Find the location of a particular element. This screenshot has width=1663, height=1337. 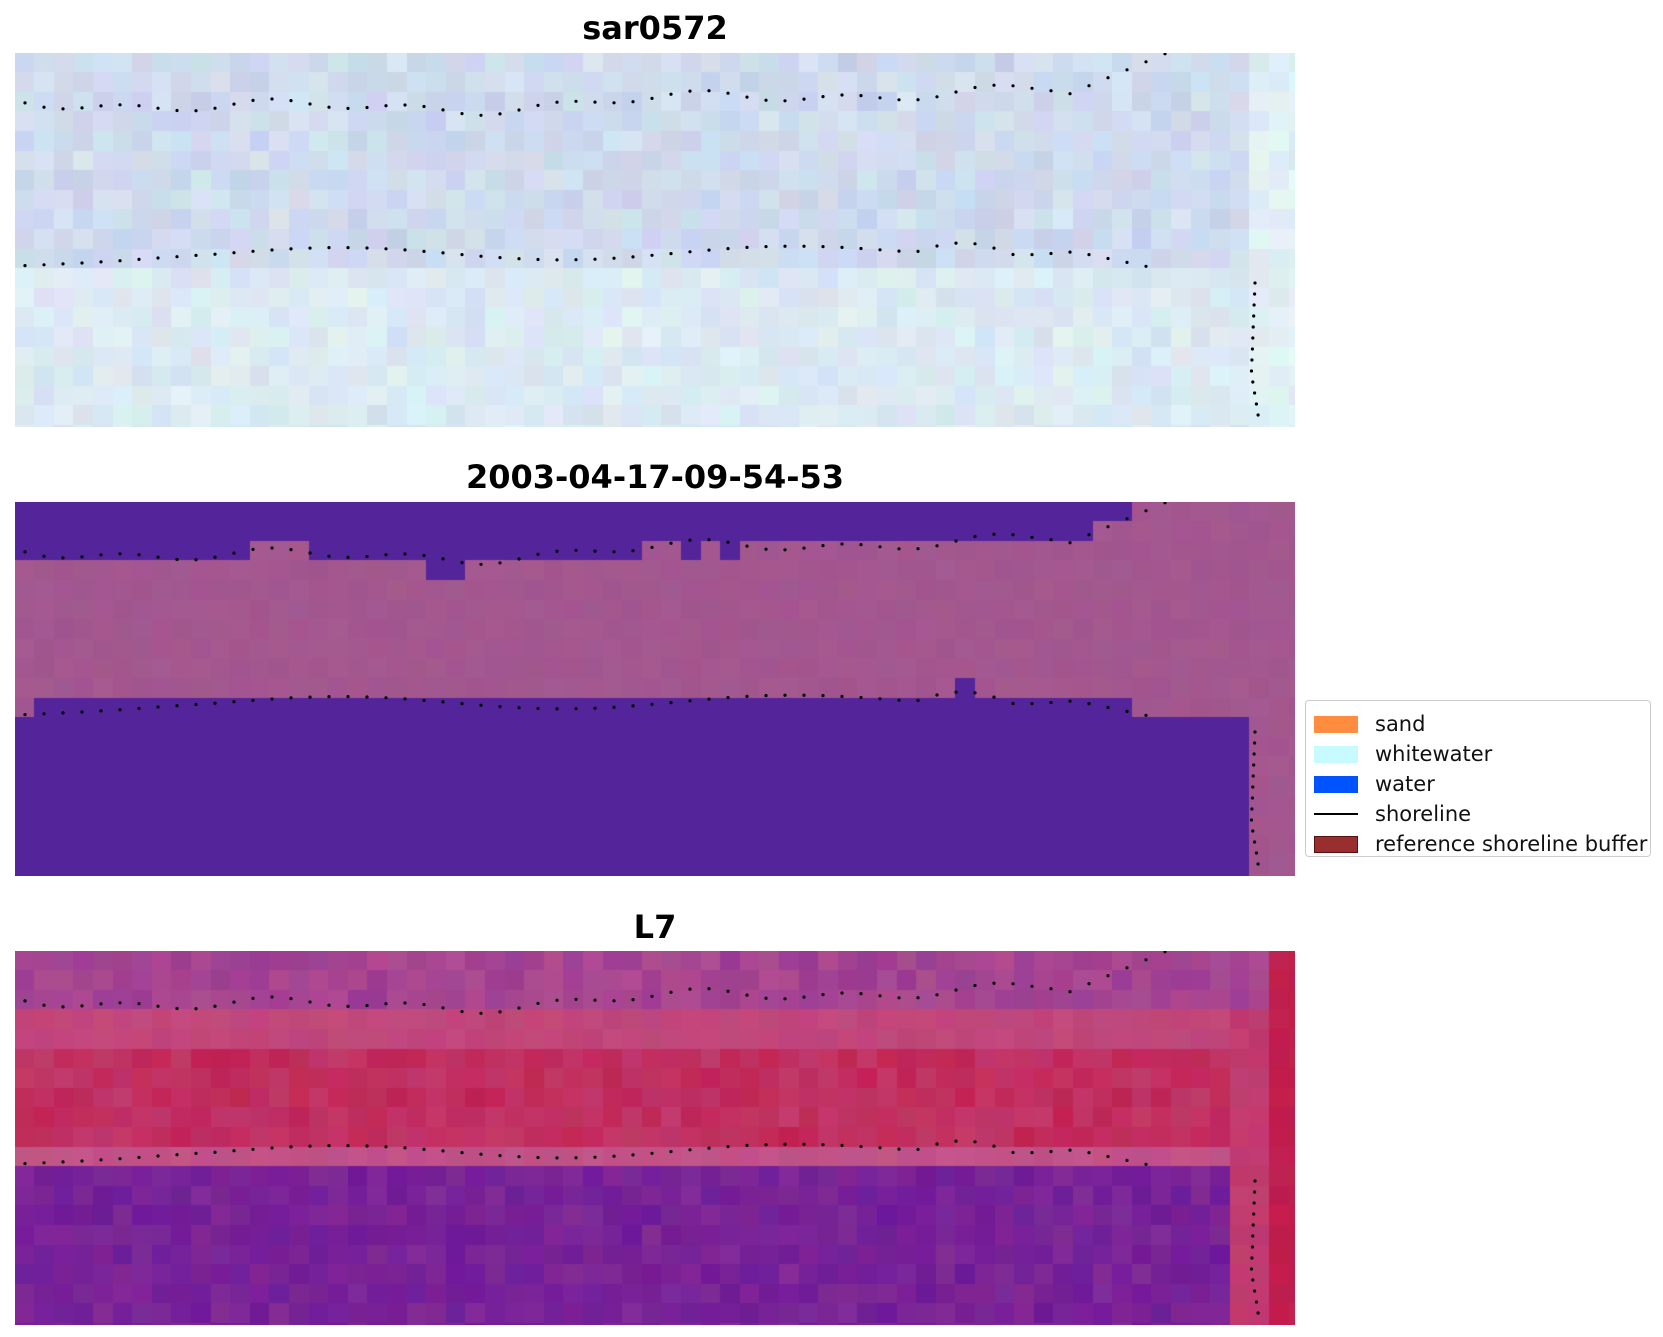

shoreline-line-swatch is located at coordinates (1336, 814).